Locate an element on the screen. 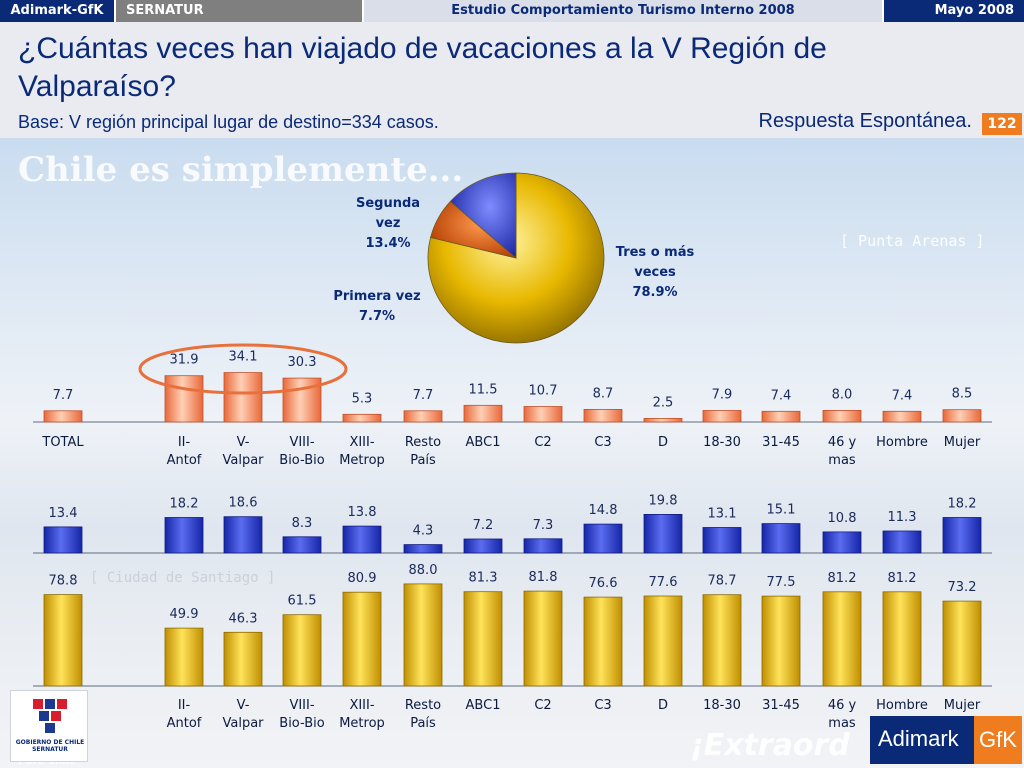 The image size is (1024, 768). data-label-tres-o-mas-veces-hombre: 81.2 is located at coordinates (902, 578).